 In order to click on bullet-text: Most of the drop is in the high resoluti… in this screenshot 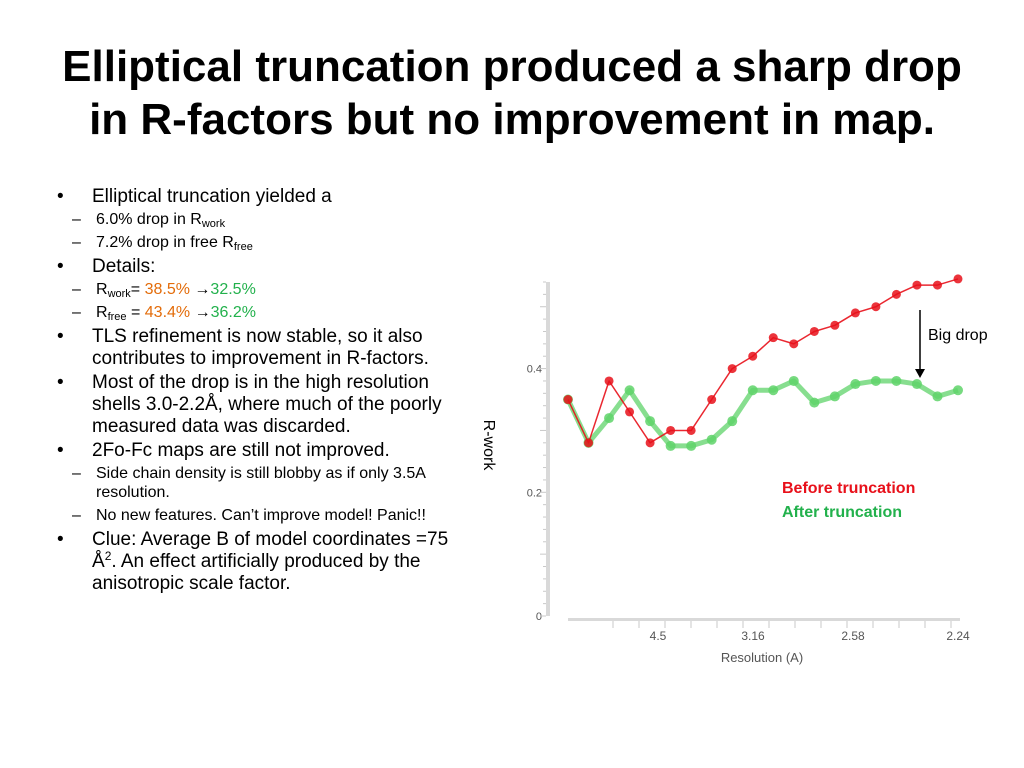, I will do `click(267, 404)`.